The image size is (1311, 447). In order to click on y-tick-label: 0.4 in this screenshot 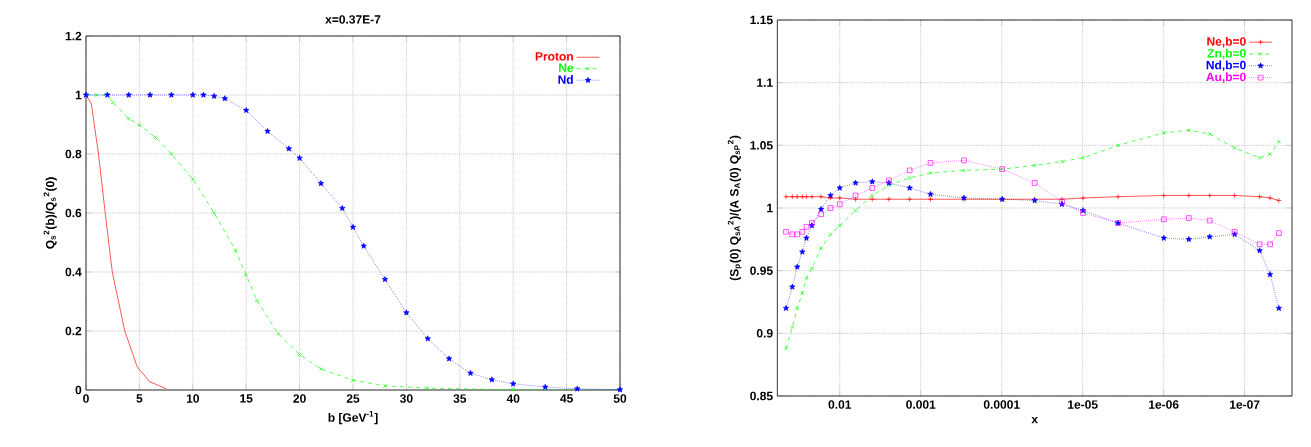, I will do `click(73, 272)`.